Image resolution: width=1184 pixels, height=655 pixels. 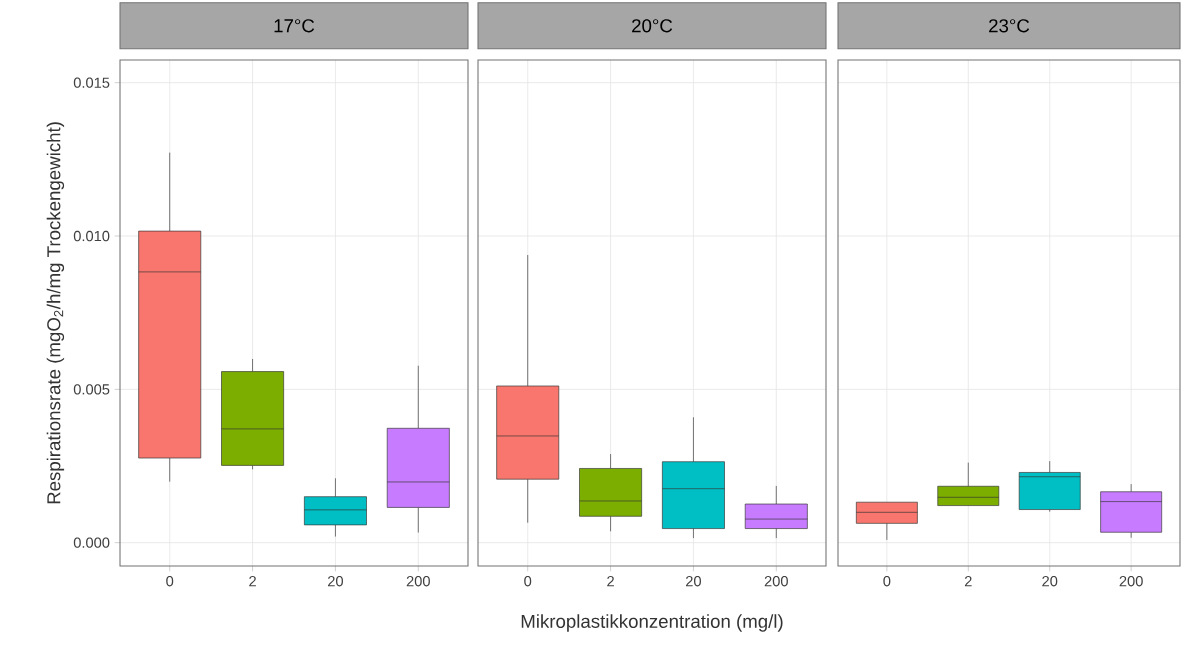 I want to click on y-tick-label: 0.000, so click(x=91, y=542).